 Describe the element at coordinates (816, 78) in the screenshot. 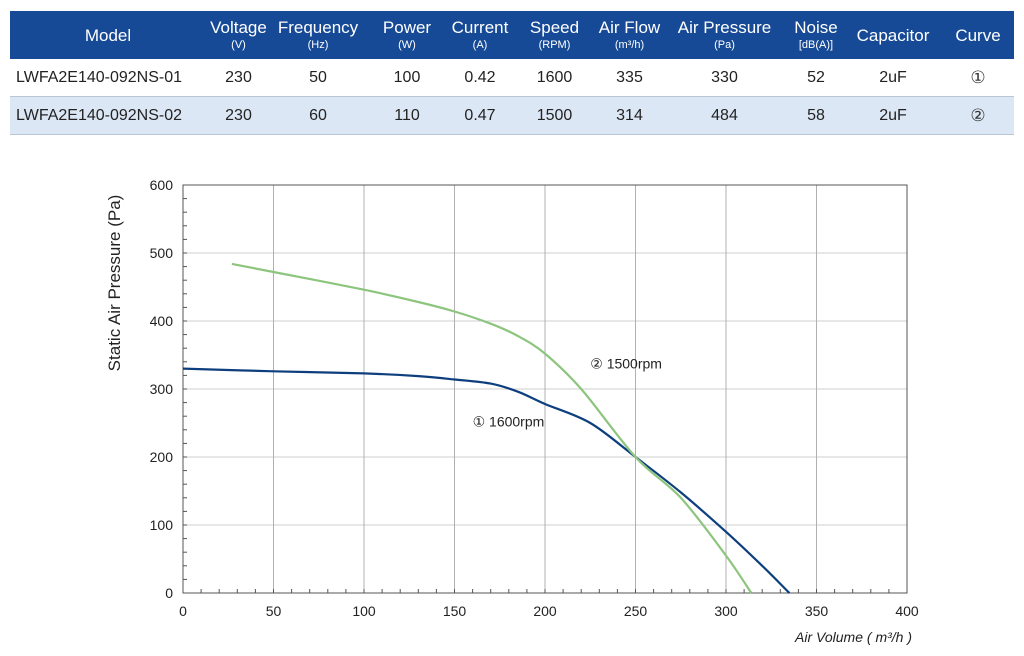

I see `cell-noise: 52` at that location.